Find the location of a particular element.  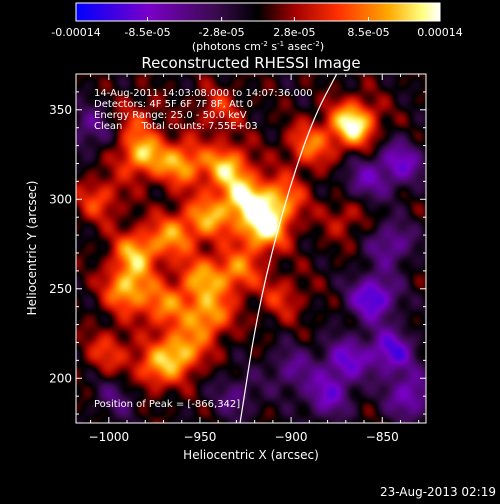

x-tick-label: −1000 is located at coordinates (109, 437).